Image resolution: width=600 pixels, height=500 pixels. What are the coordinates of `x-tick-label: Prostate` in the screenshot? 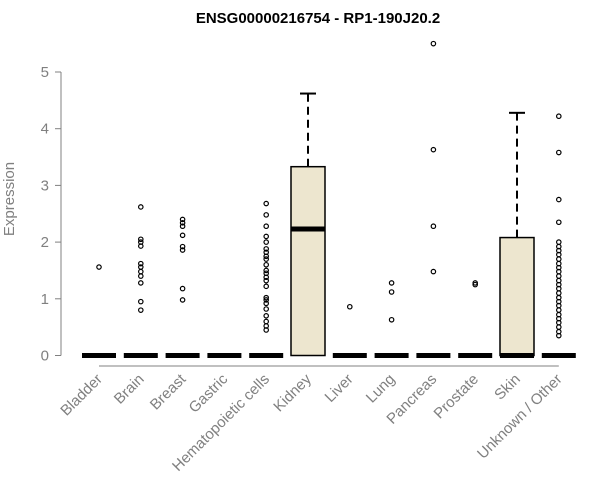 It's located at (456, 397).